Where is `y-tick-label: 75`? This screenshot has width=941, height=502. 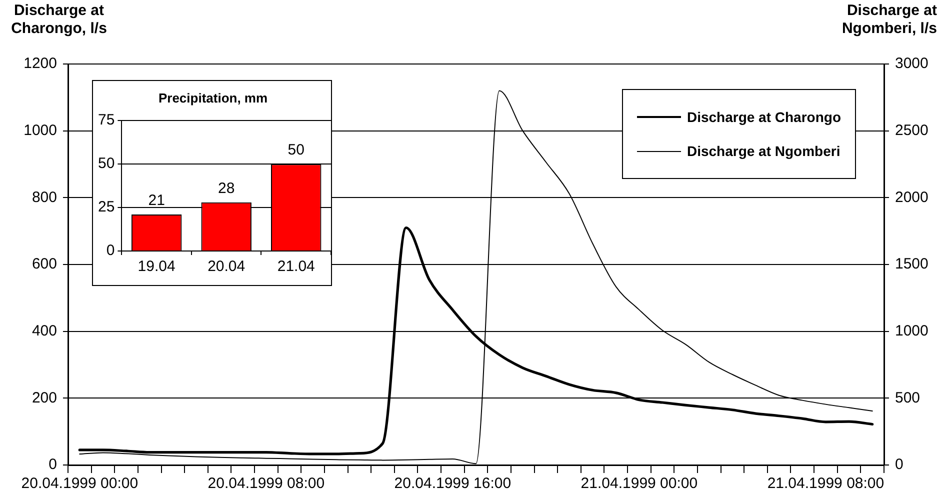 y-tick-label: 75 is located at coordinates (106, 120).